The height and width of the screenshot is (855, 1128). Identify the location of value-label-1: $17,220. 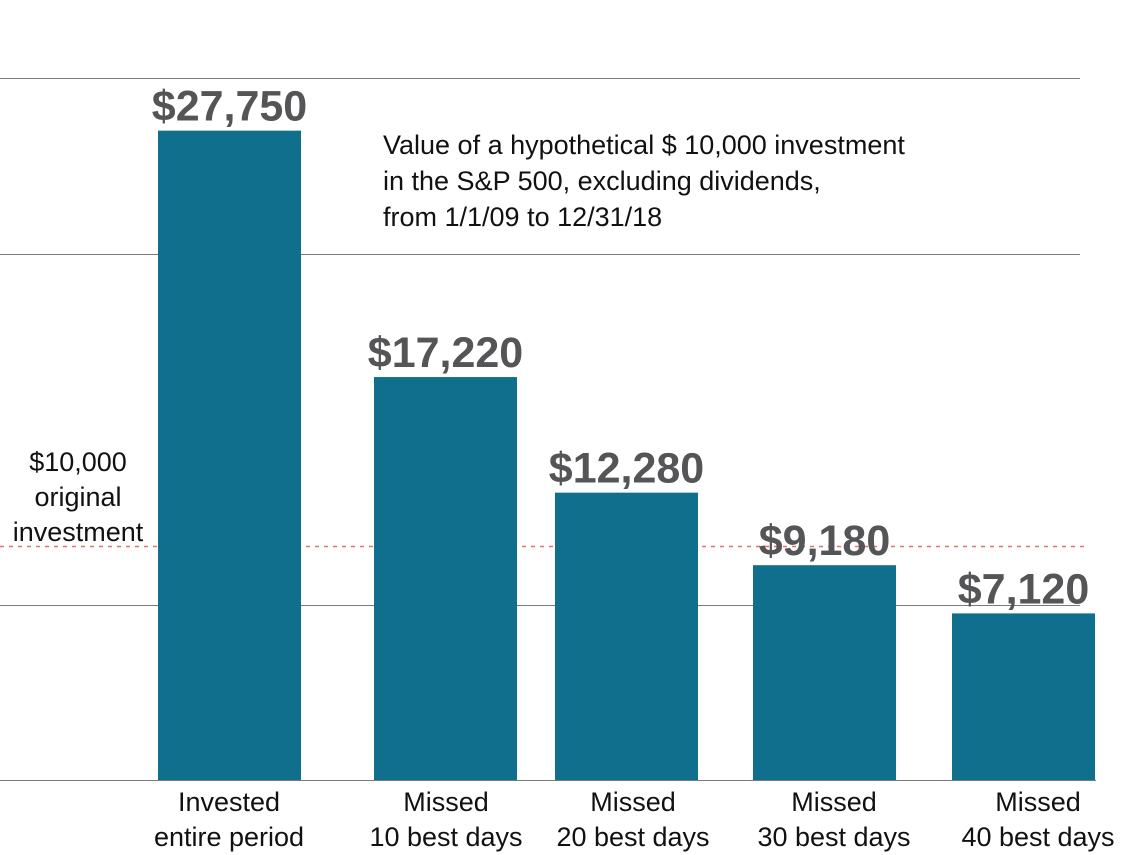
(445, 353).